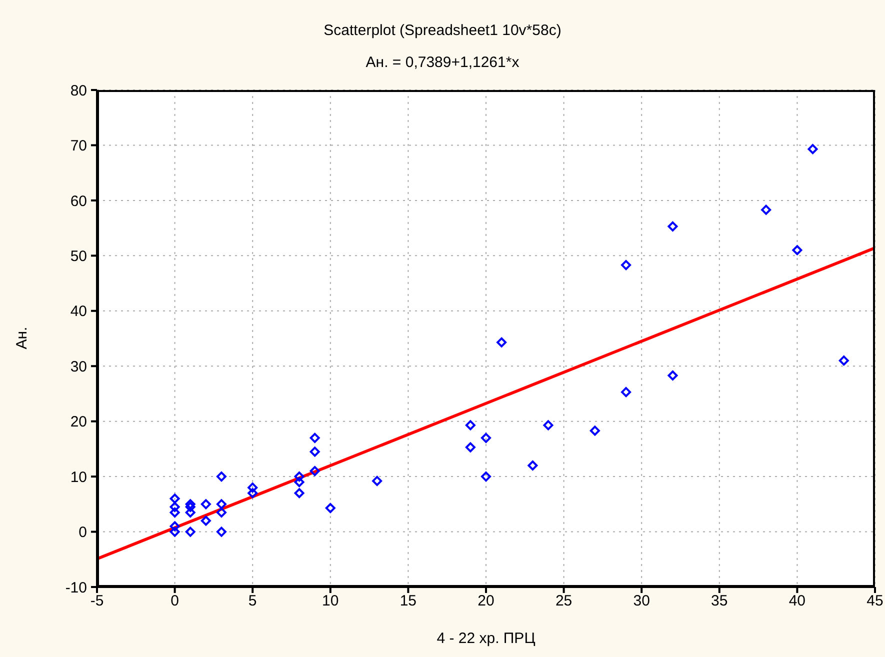 This screenshot has width=885, height=657. What do you see at coordinates (330, 601) in the screenshot?
I see `x-tick-label: 10` at bounding box center [330, 601].